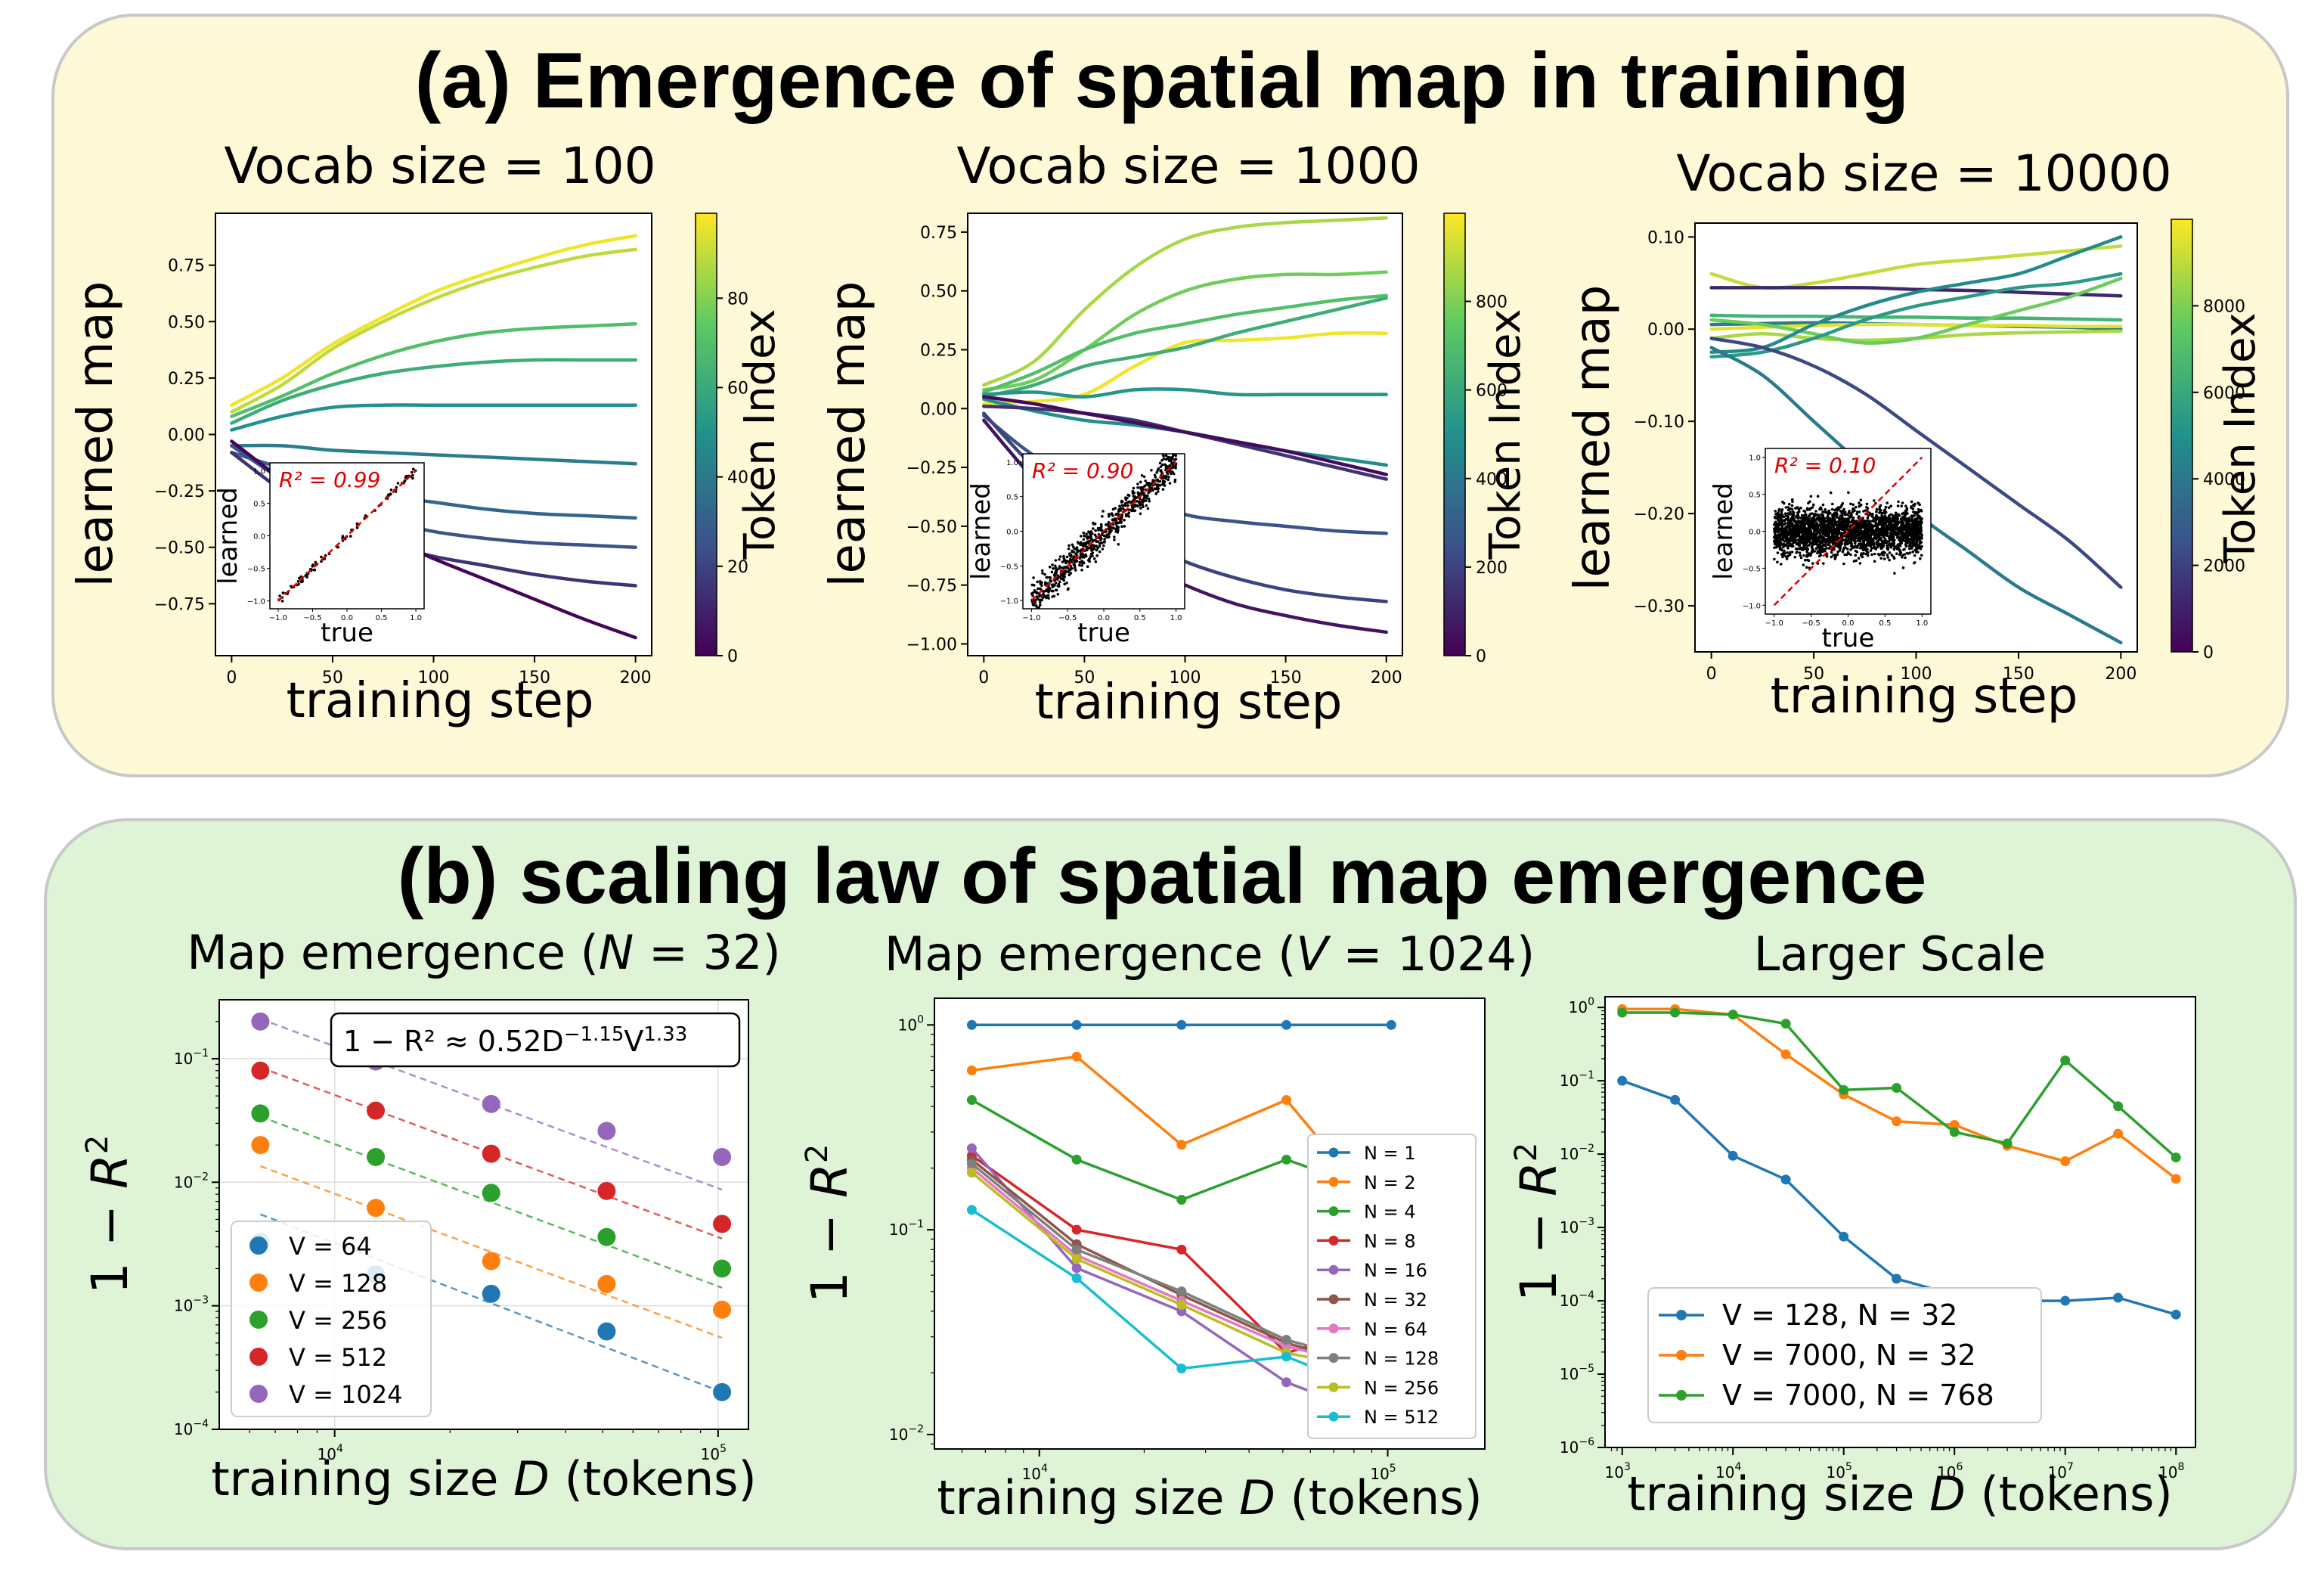  Describe the element at coordinates (186, 266) in the screenshot. I see `y-tick-label: 0.75` at that location.